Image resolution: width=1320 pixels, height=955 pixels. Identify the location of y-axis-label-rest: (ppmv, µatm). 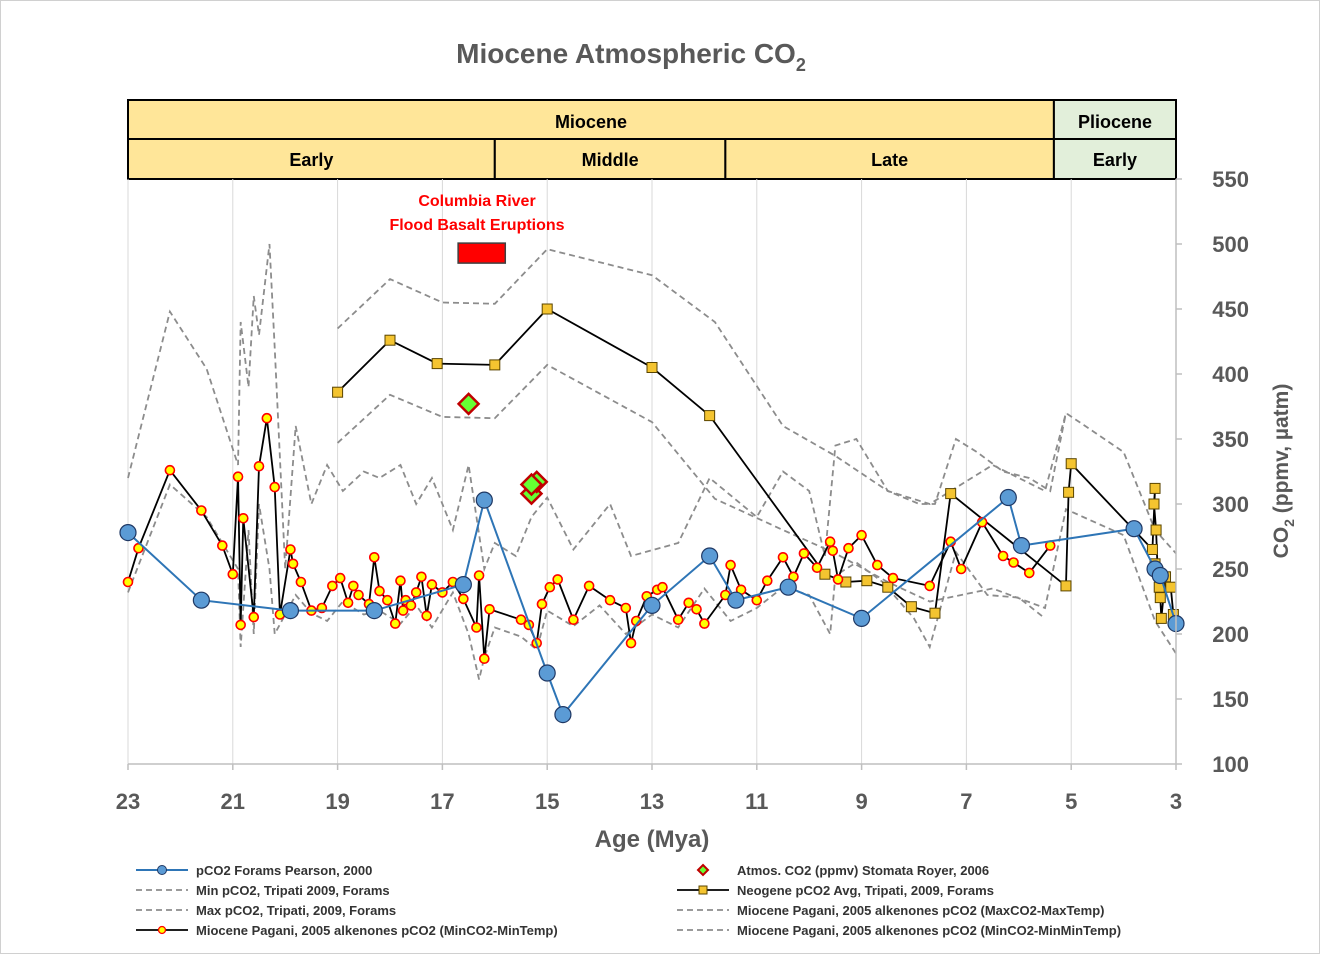
(1281, 451).